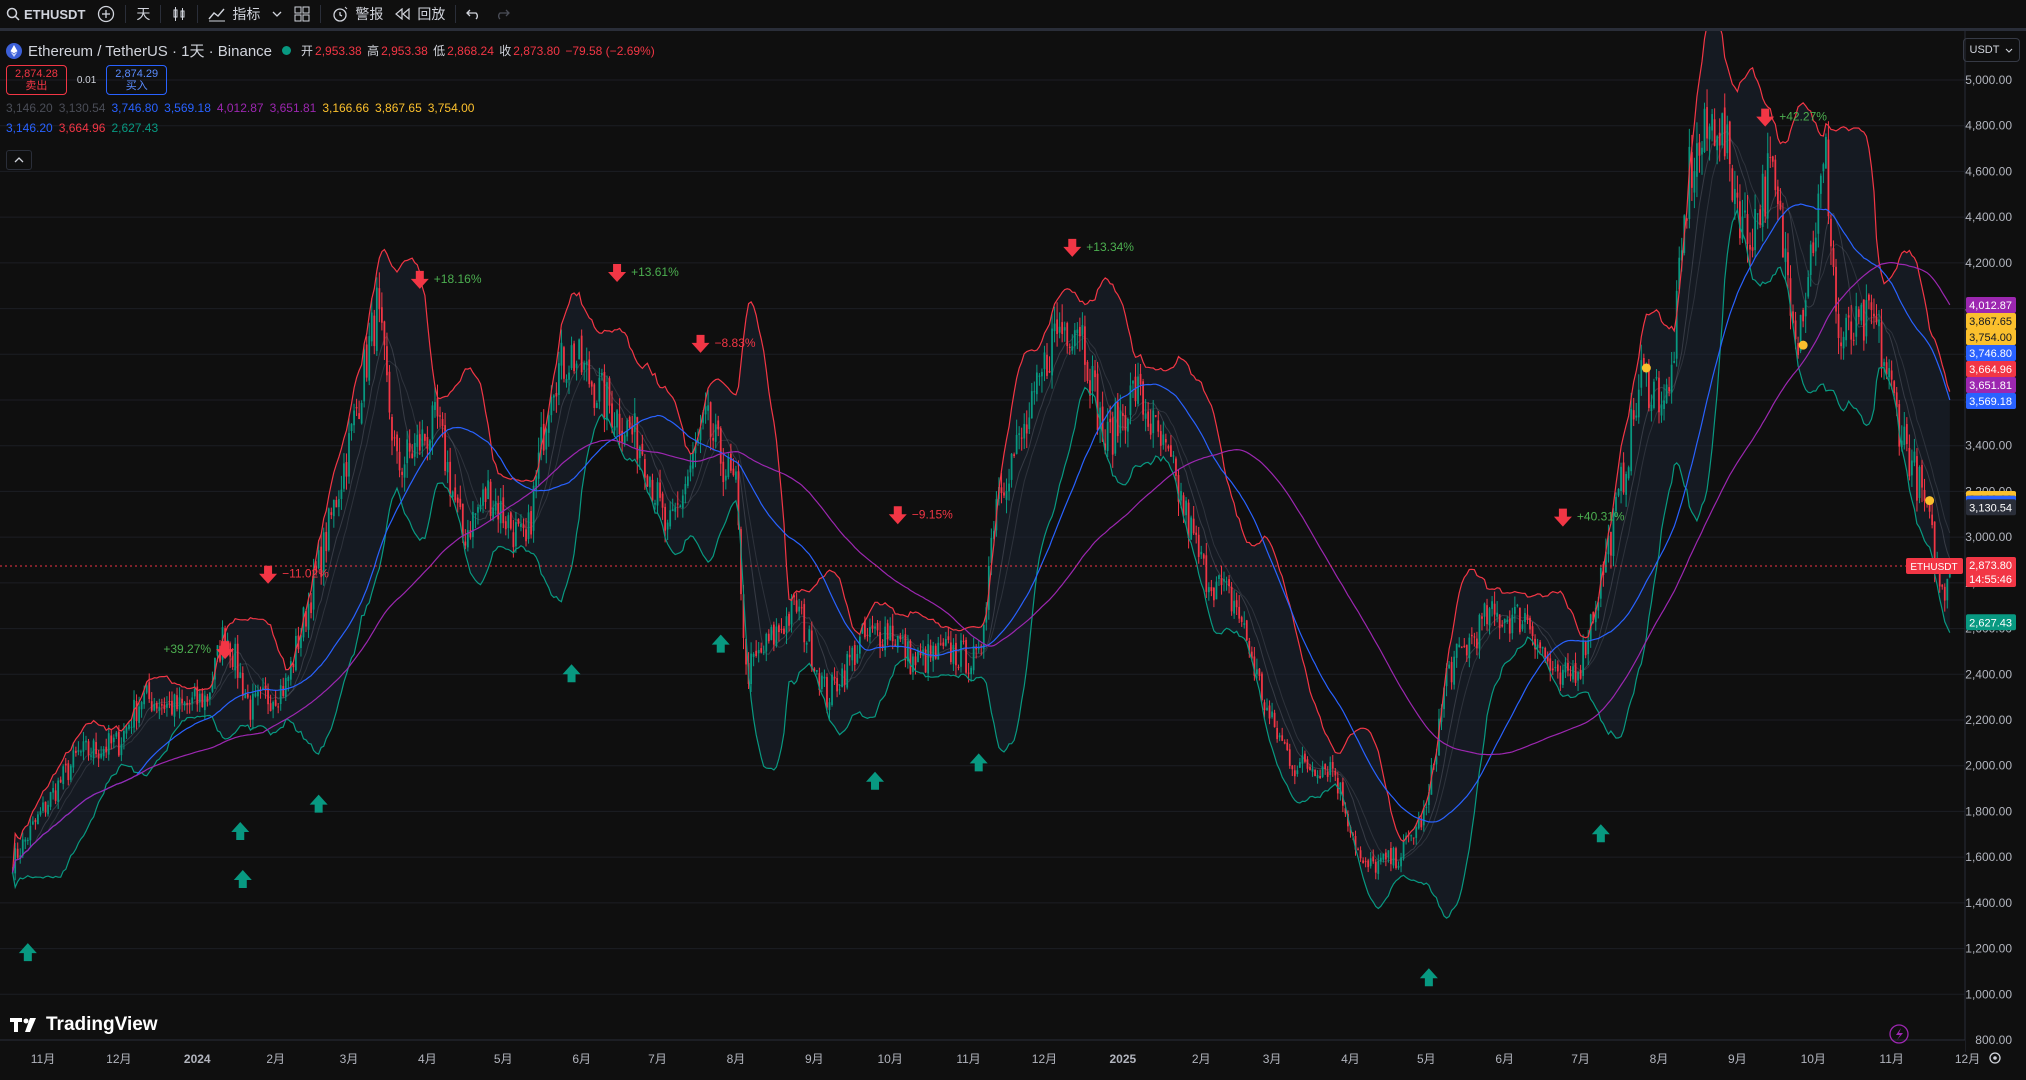  I want to click on compare-symbol-button, so click(106, 14).